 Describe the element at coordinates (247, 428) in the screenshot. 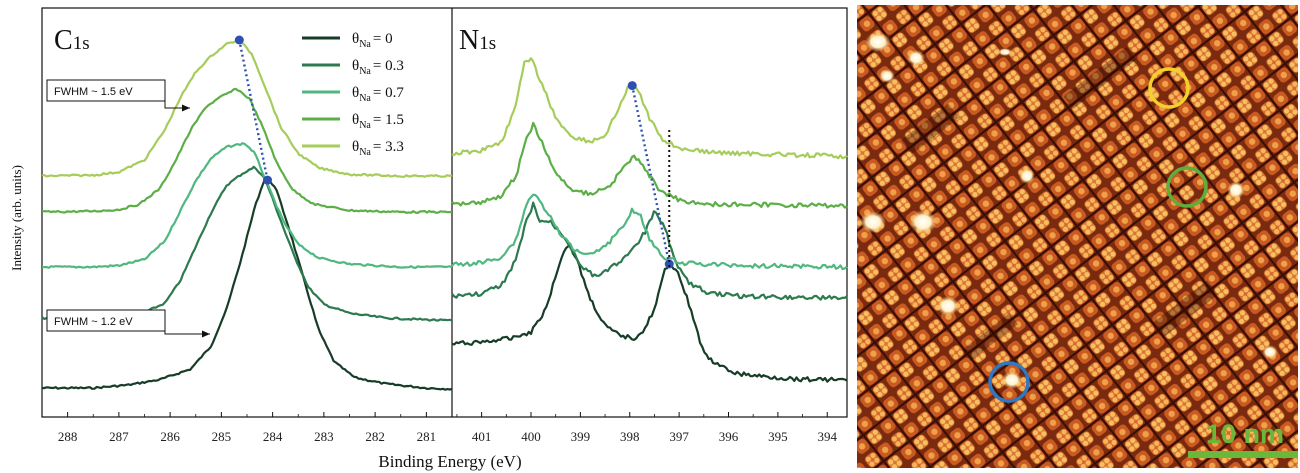

I see `c1s-x-axis: 288 287 286 285 284 283 282 281` at that location.